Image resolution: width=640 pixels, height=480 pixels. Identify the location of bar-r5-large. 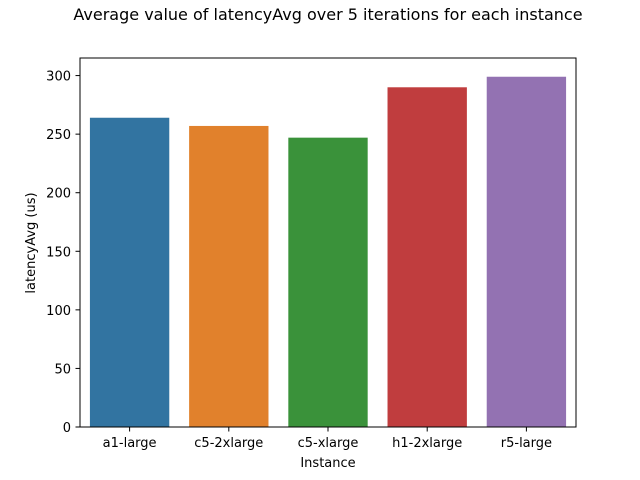
(526, 251).